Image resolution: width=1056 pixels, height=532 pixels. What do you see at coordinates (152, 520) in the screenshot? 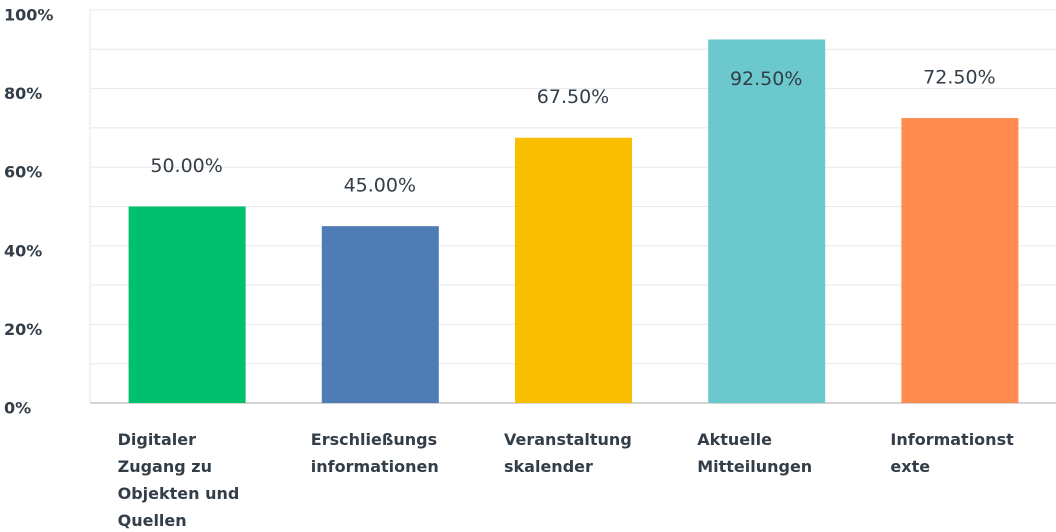
I see `x-tick-label-line: Quellen` at bounding box center [152, 520].